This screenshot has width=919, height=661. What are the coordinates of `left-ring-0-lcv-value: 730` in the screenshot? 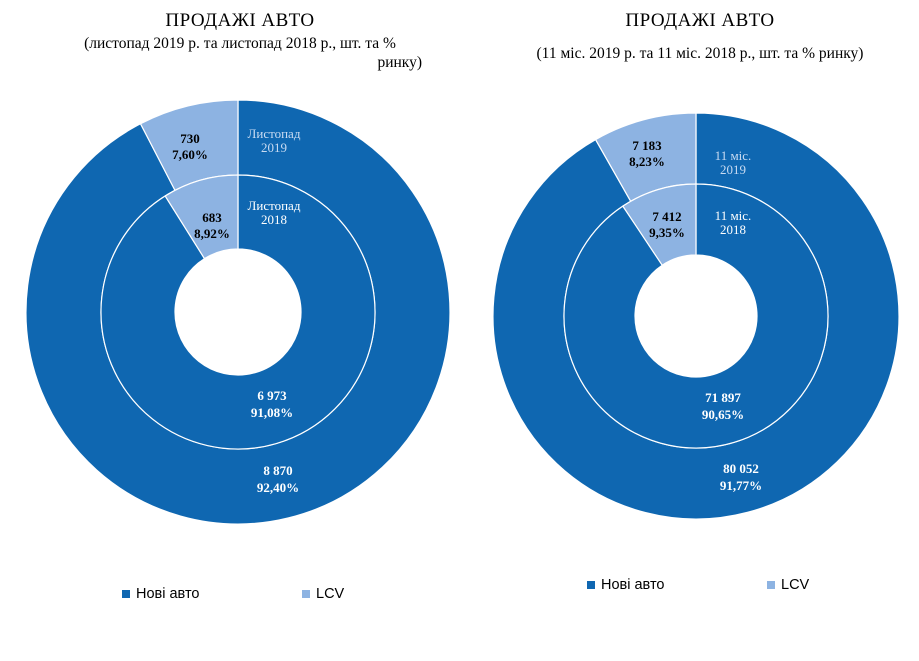 It's located at (190, 138).